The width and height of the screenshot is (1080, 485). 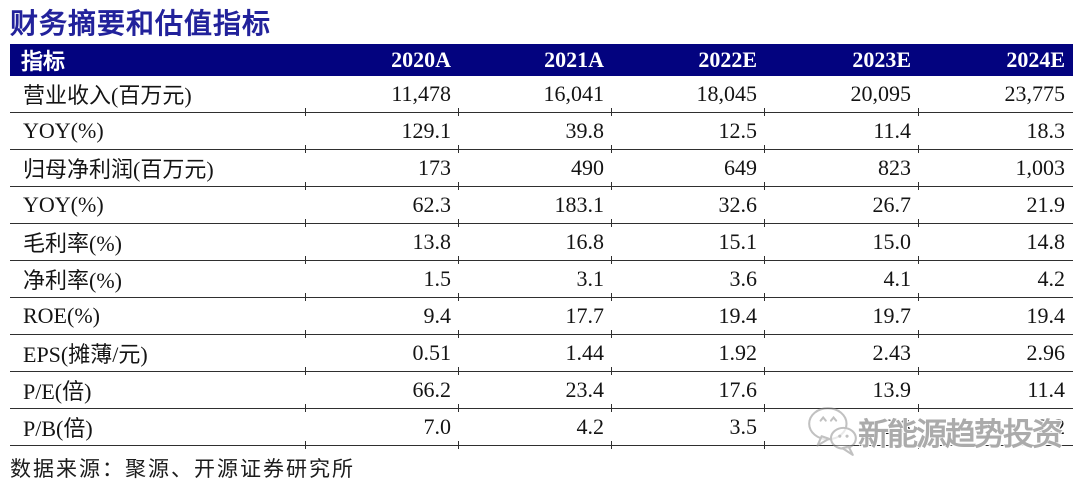 What do you see at coordinates (158, 390) in the screenshot?
I see `row-label: P/E(倍)` at bounding box center [158, 390].